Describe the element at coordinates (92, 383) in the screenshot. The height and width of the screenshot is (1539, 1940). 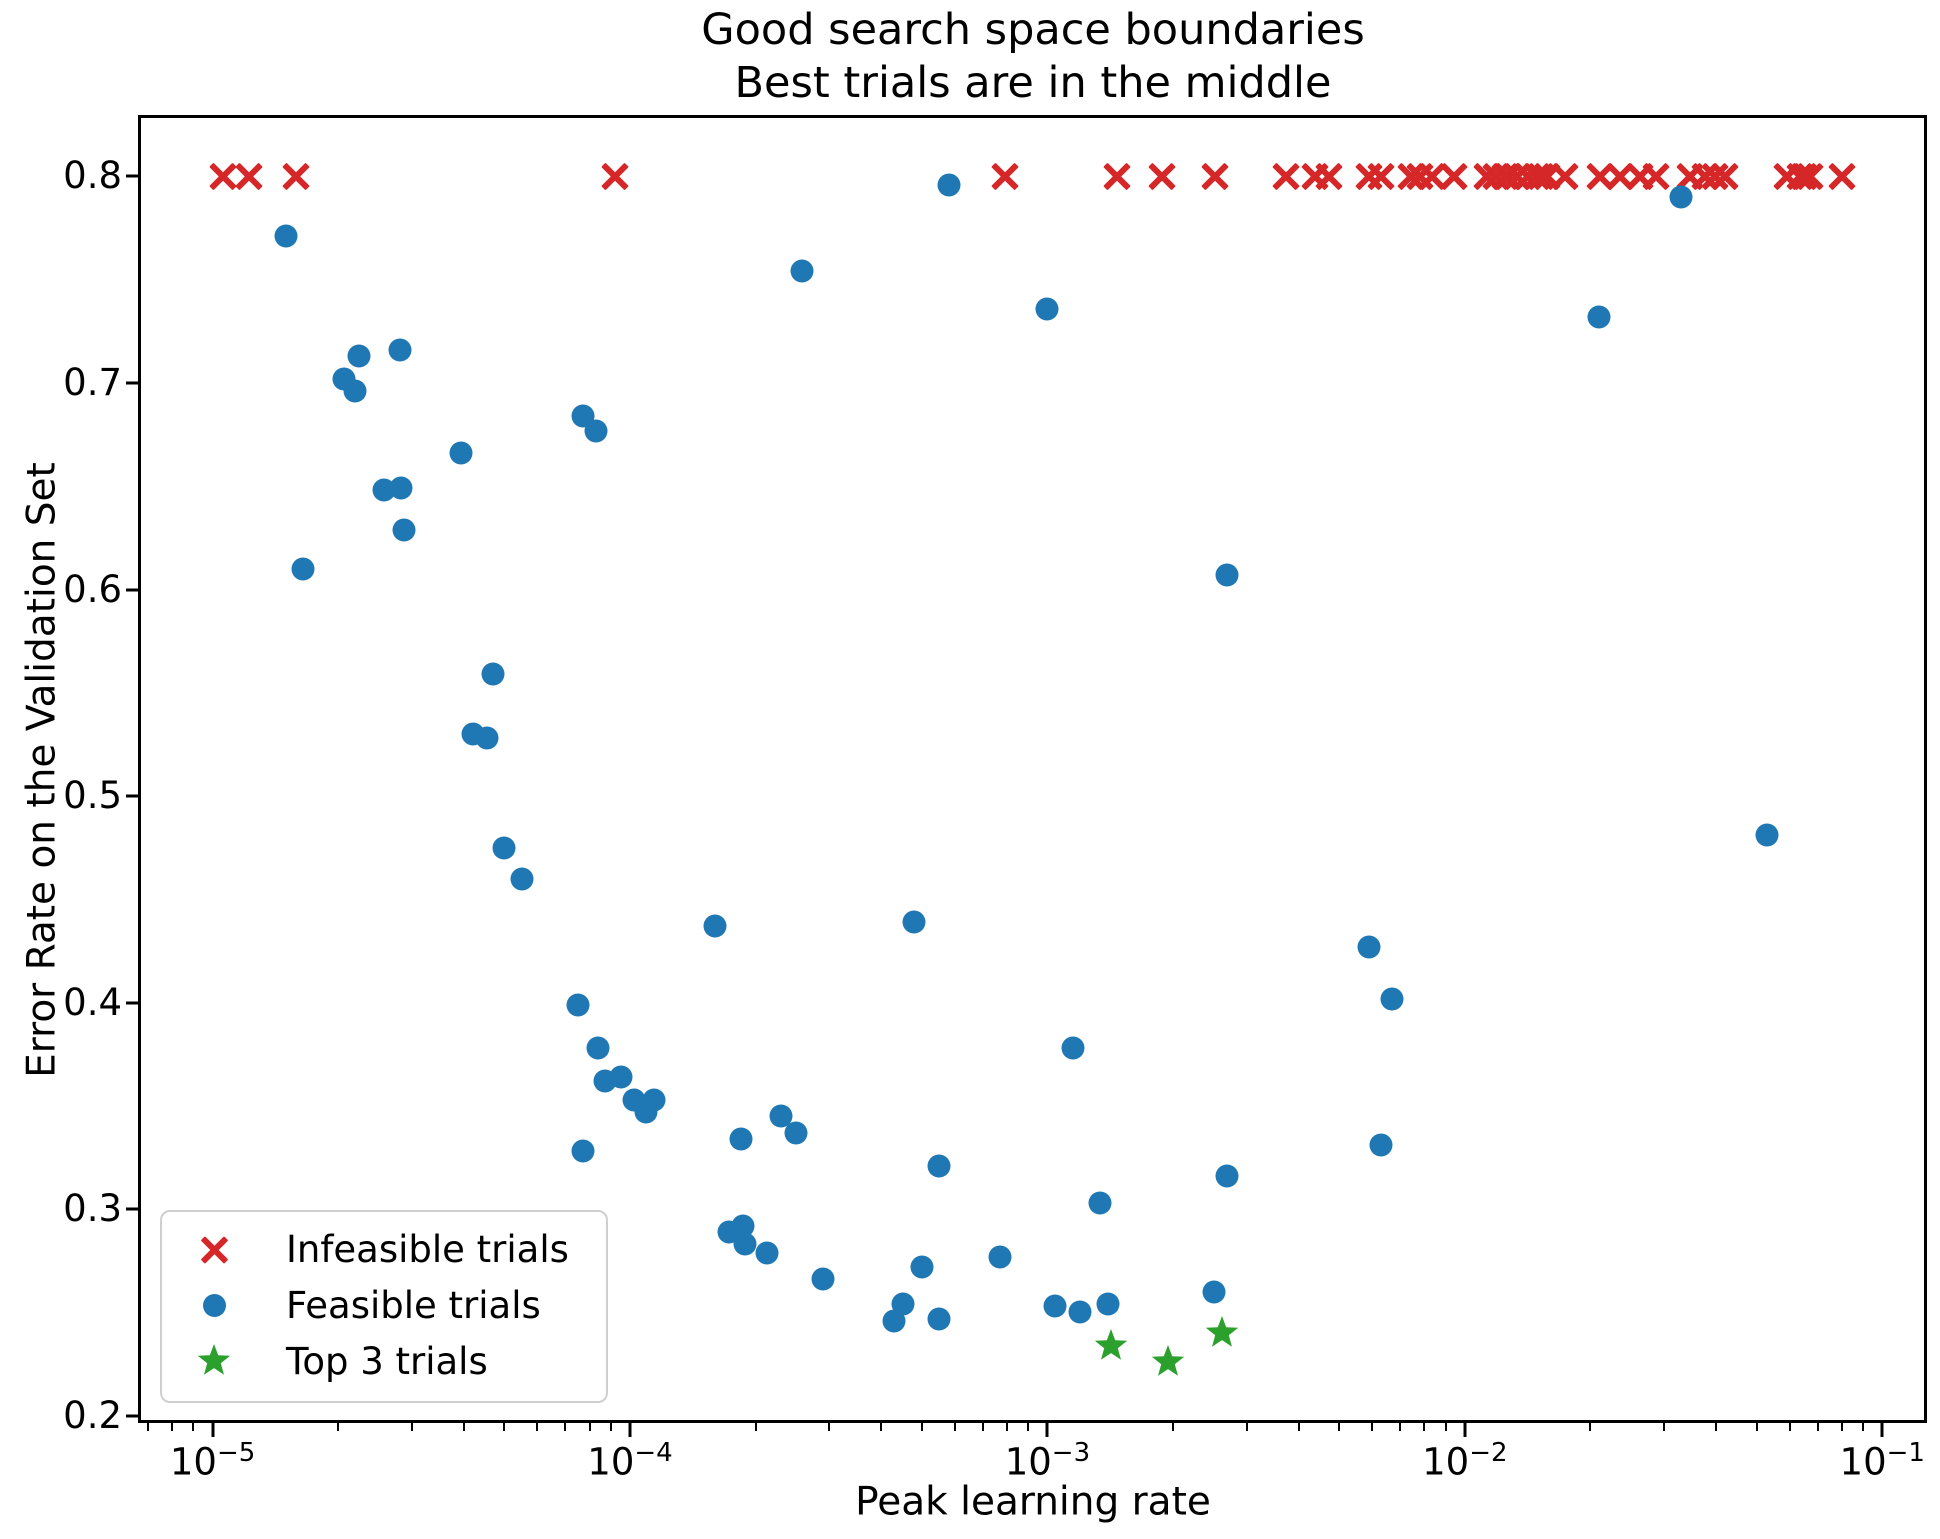
I see `y-axis-tick-label: 0.7` at that location.